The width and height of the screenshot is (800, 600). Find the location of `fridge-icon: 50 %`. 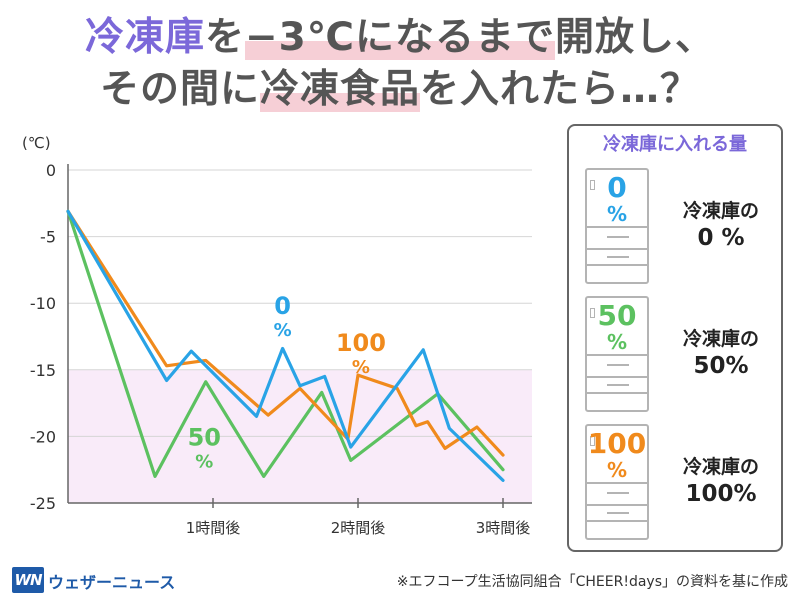

fridge-icon: 50 % is located at coordinates (617, 354).